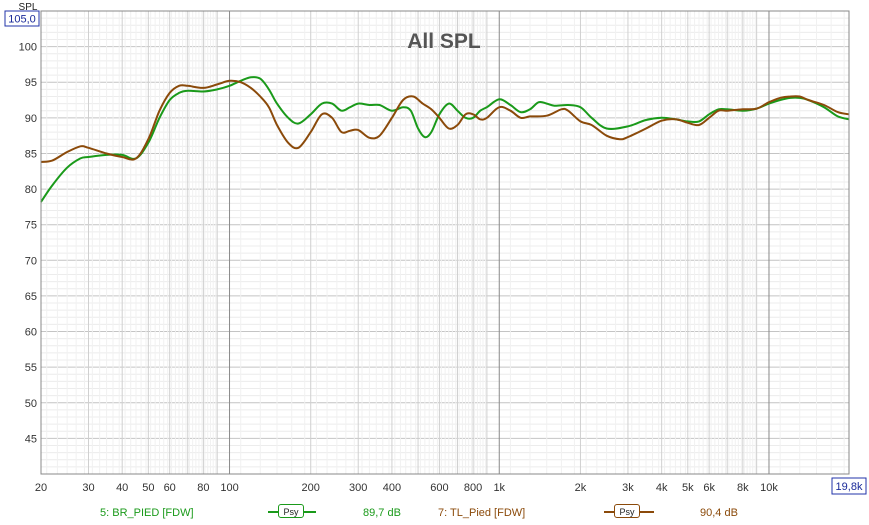  I want to click on x-tick-label: 200, so click(311, 488).